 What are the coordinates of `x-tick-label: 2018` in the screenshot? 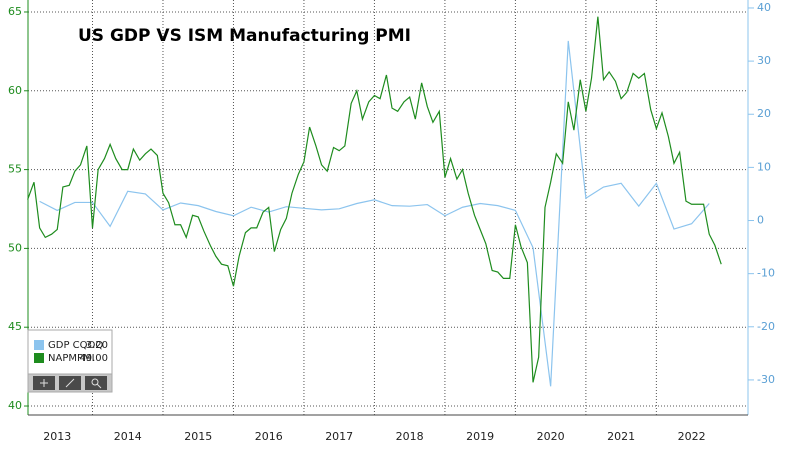 It's located at (410, 436).